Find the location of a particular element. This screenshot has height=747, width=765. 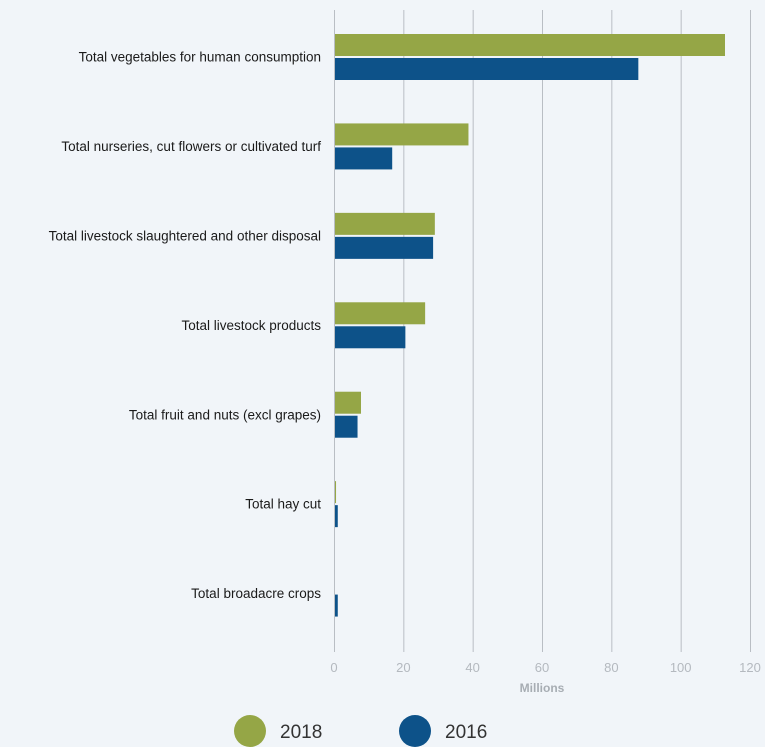

x-tick-label: 80 is located at coordinates (611, 667).